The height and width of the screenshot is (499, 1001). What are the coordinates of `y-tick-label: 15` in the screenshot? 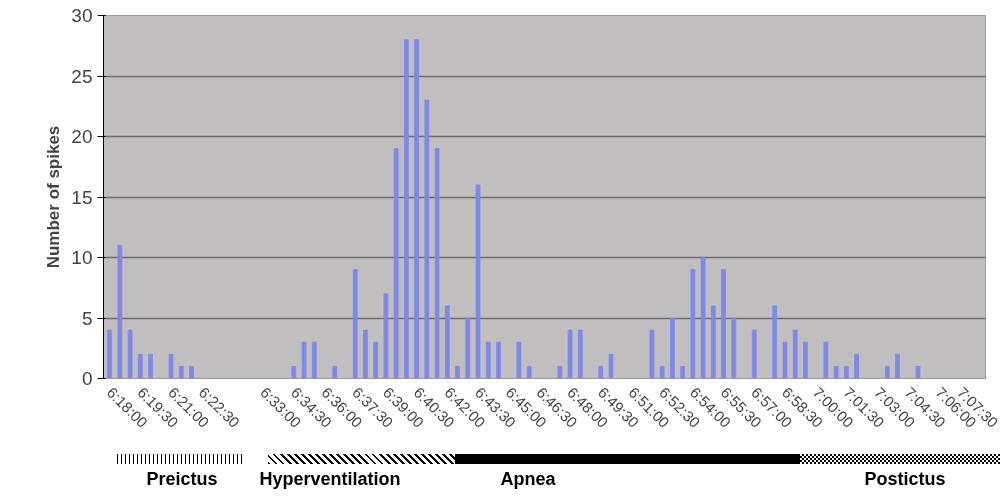 It's located at (82, 197).